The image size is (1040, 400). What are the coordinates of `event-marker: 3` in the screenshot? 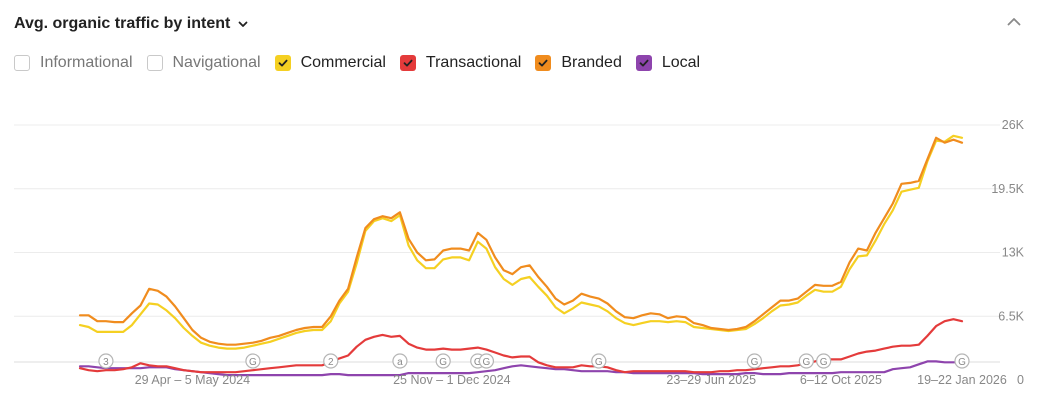 It's located at (106, 361).